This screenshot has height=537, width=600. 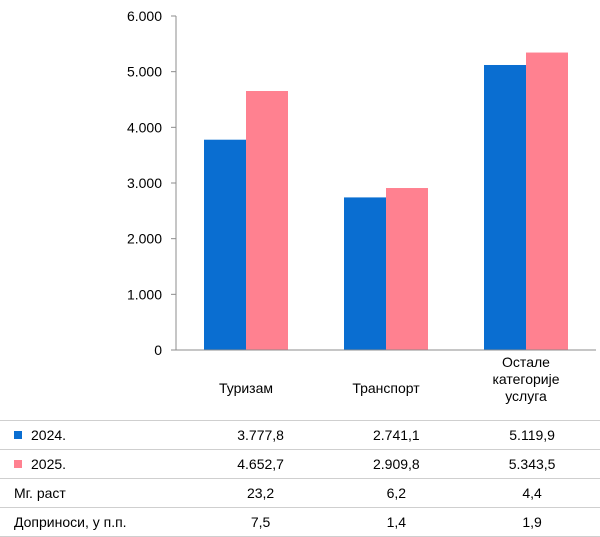 I want to click on table-cell: 7,5, so click(x=260, y=522).